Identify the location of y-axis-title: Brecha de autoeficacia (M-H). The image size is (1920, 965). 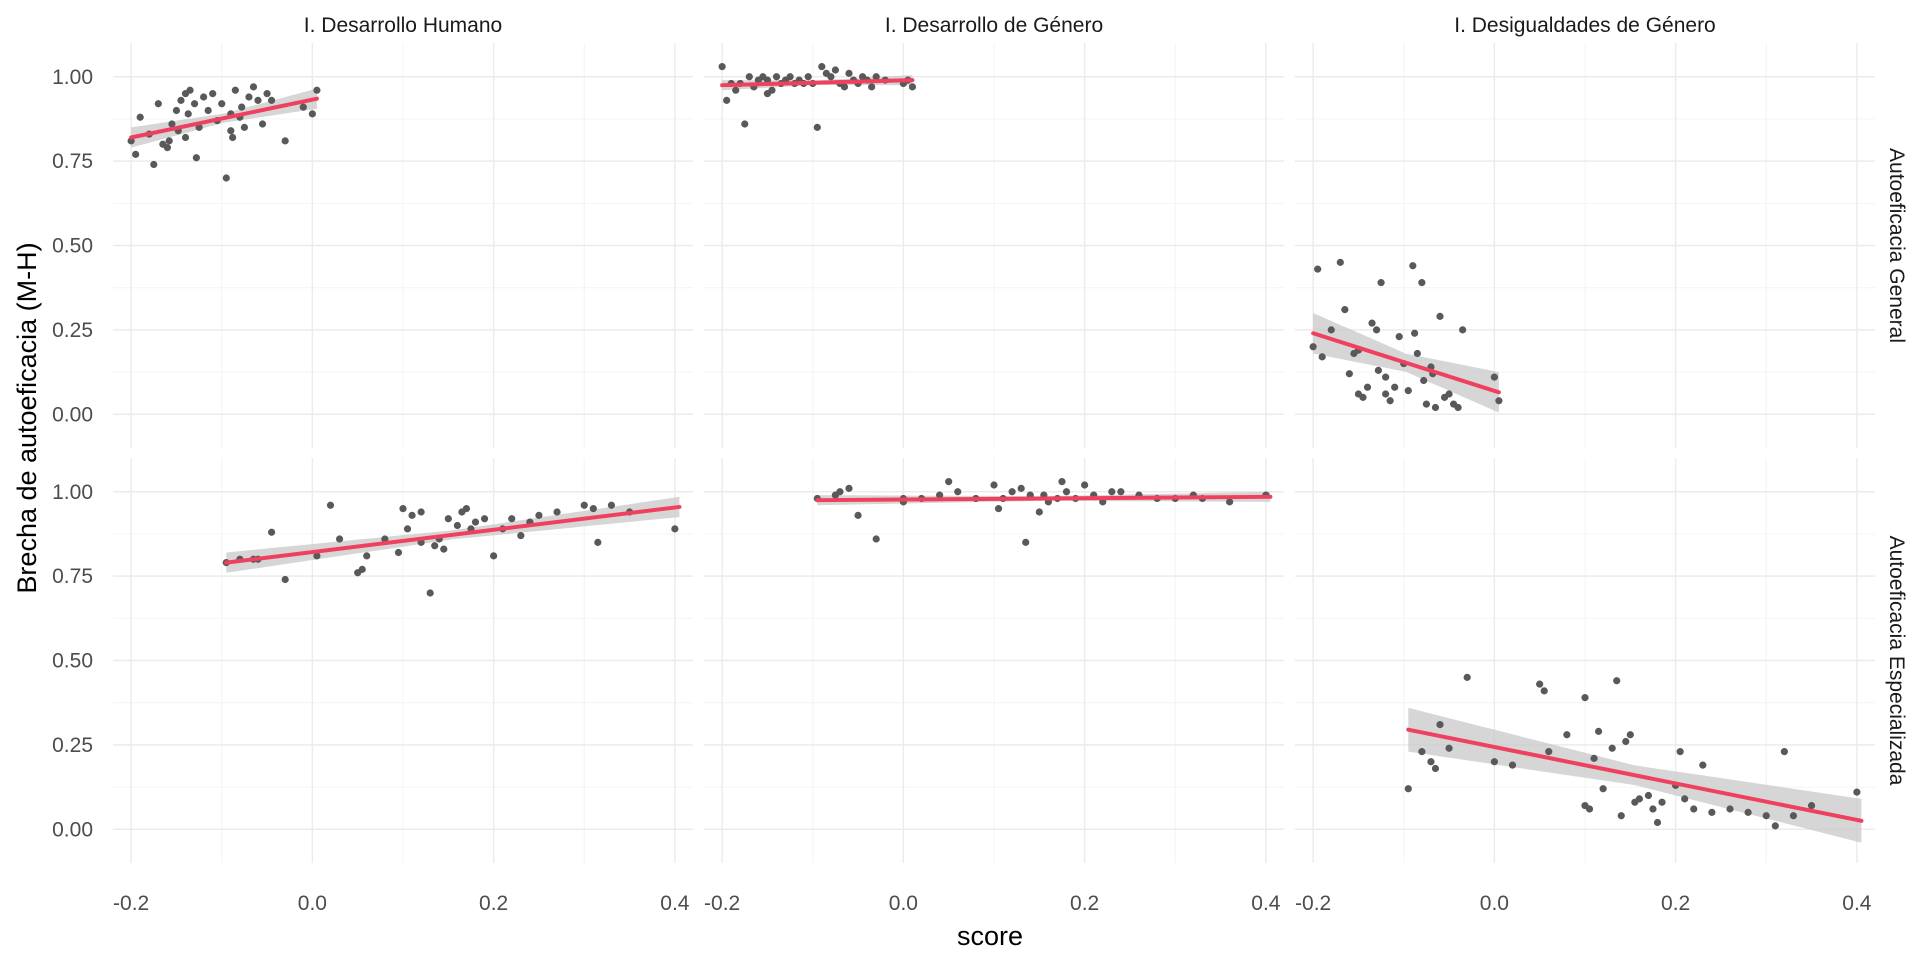
(27, 417).